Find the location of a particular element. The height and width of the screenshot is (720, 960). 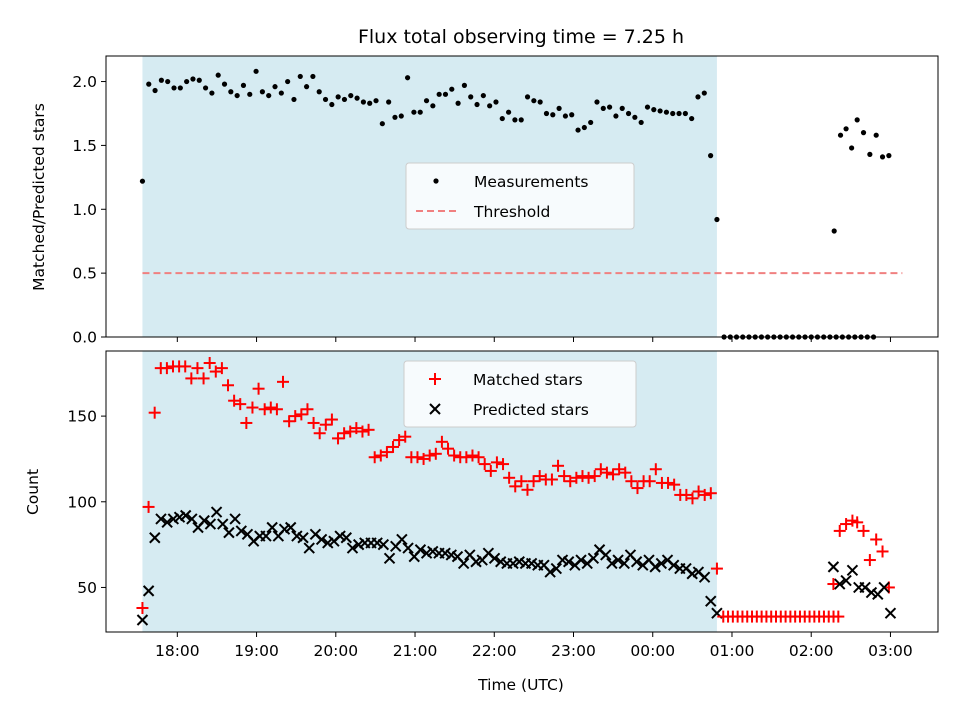

bottom-y-axis-label: Count is located at coordinates (33, 492).